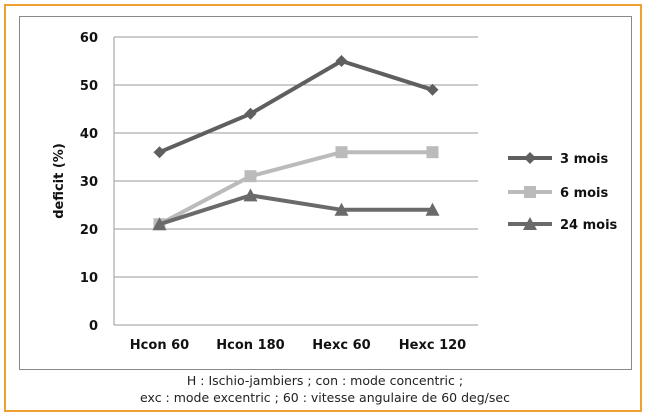  I want to click on y-tick-label: 60, so click(89, 38).